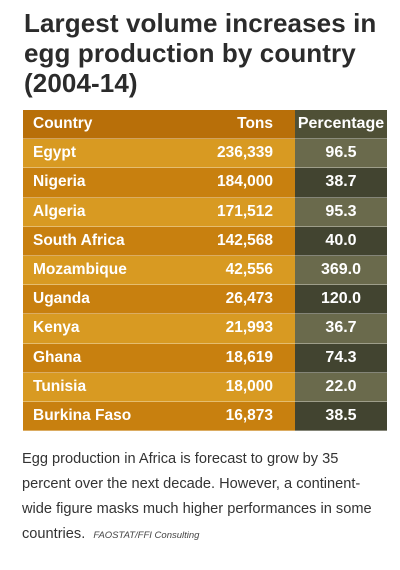  What do you see at coordinates (341, 300) in the screenshot?
I see `cell-percentage: 120.0` at bounding box center [341, 300].